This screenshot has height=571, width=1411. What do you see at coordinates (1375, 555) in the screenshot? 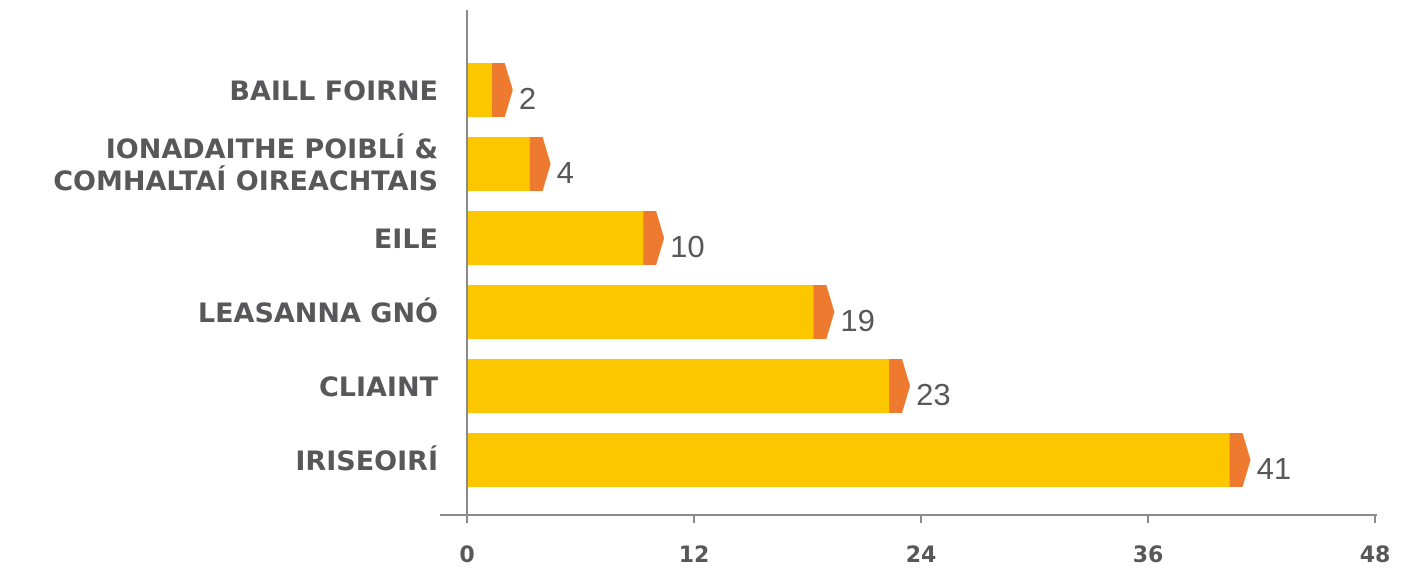
I see `x-tick-label: 48` at bounding box center [1375, 555].